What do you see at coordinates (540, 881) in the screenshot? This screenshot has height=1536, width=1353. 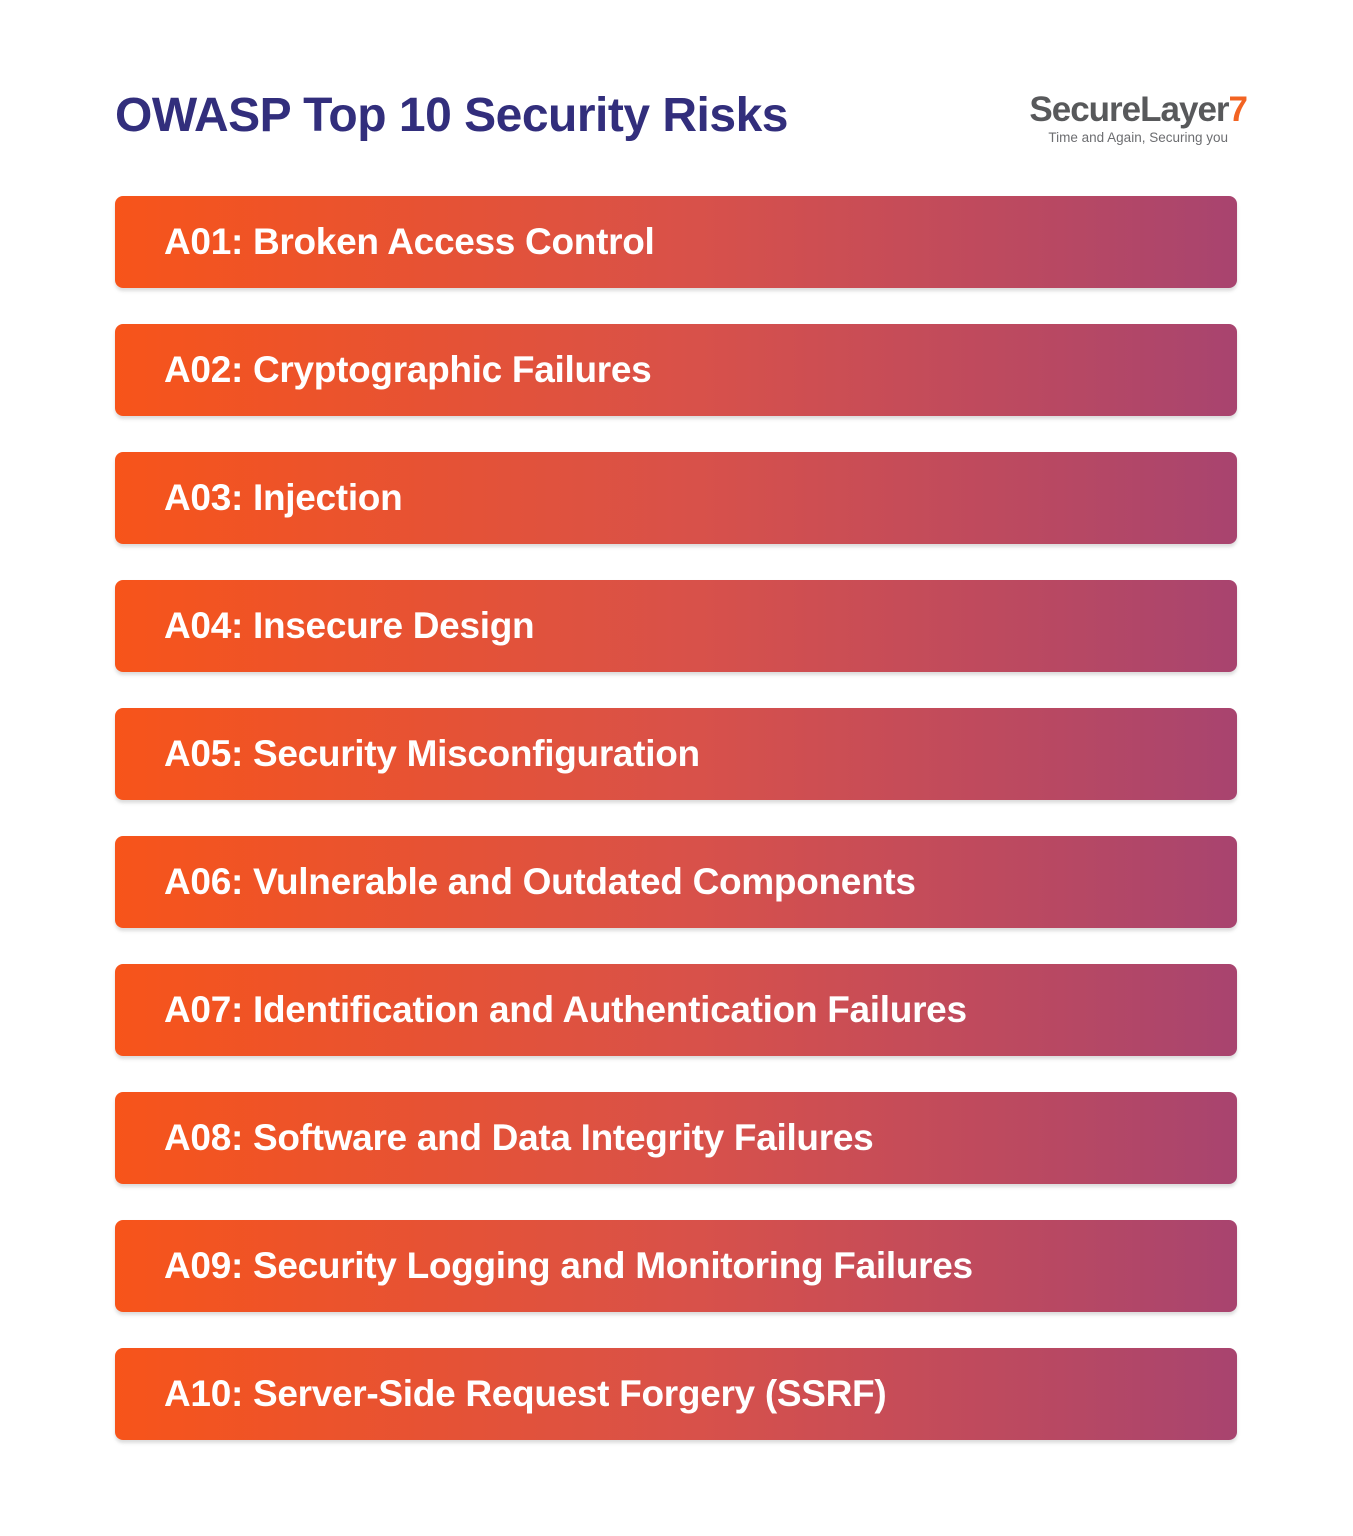 I see `risk-bar-label: A06: Vulnerable and Outdated Components` at bounding box center [540, 881].